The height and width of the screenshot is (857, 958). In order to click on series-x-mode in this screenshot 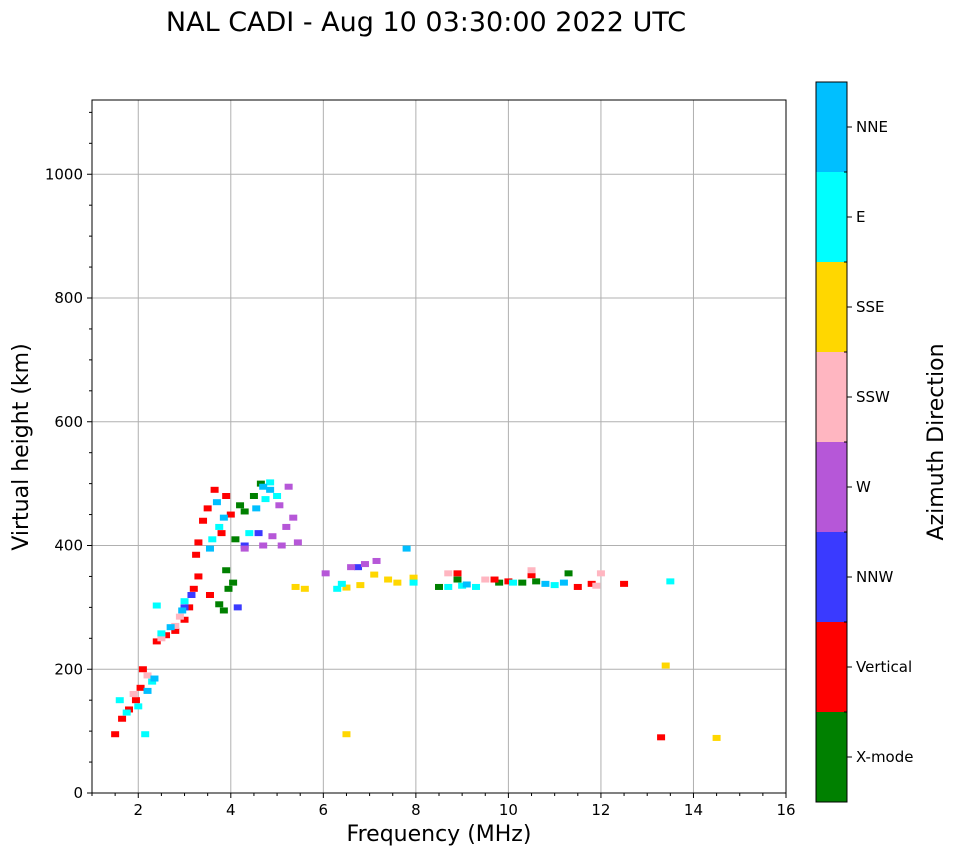, I will do `click(394, 547)`.